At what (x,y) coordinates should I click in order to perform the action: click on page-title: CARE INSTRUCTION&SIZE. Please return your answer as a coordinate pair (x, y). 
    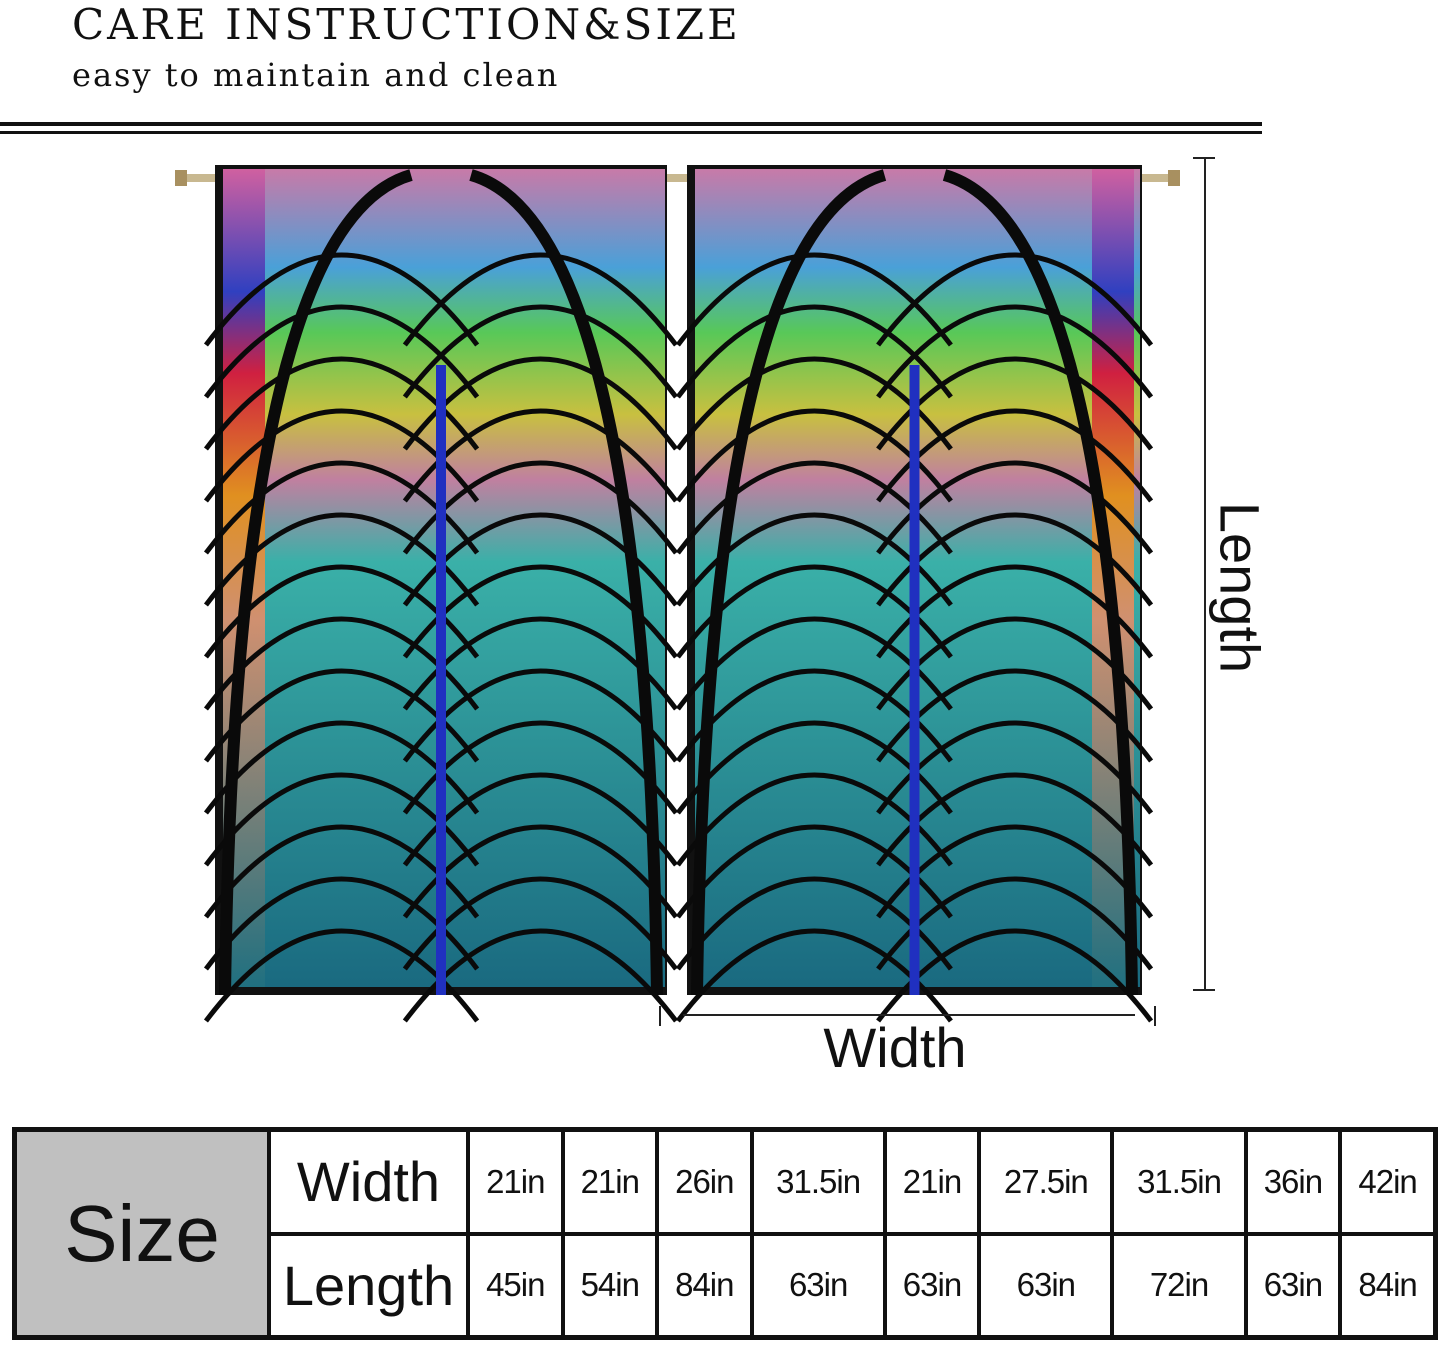
    Looking at the image, I should click on (406, 24).